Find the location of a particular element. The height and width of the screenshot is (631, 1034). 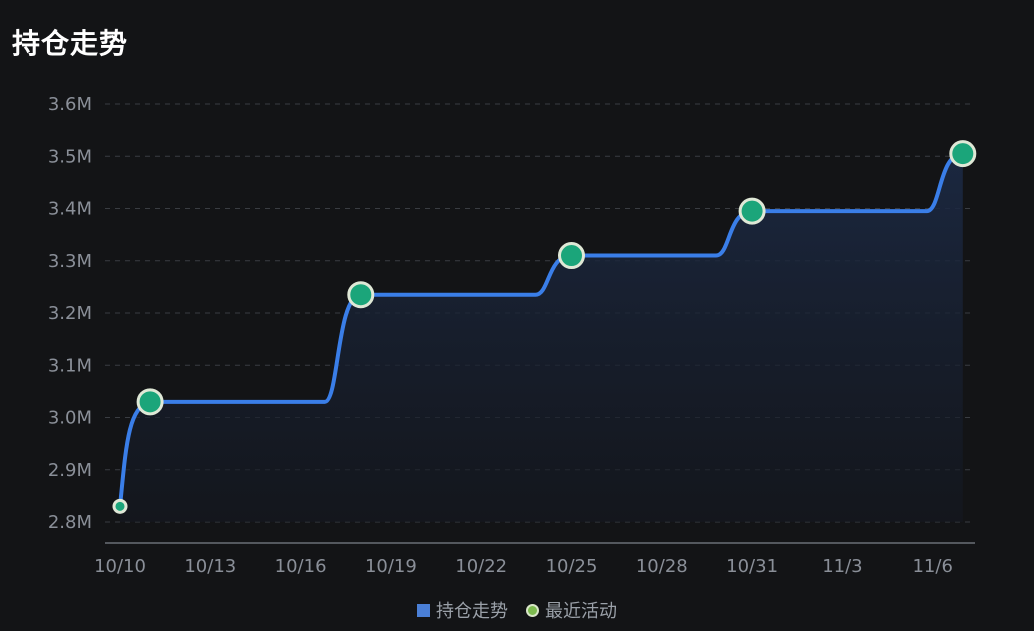

y-tick-label: 2.9M is located at coordinates (70, 470).